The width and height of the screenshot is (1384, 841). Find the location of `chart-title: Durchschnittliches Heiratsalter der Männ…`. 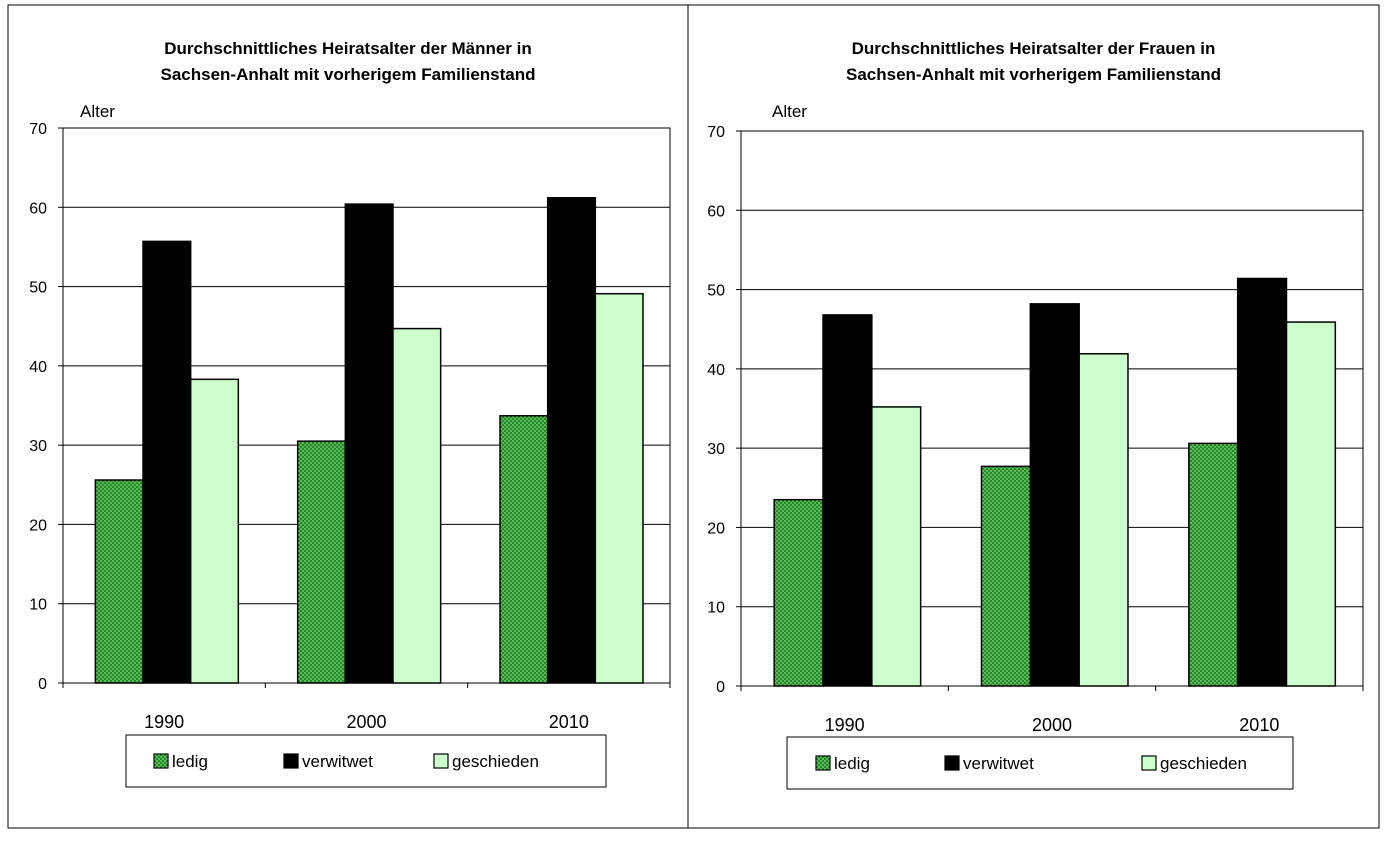

chart-title: Durchschnittliches Heiratsalter der Männ… is located at coordinates (348, 48).